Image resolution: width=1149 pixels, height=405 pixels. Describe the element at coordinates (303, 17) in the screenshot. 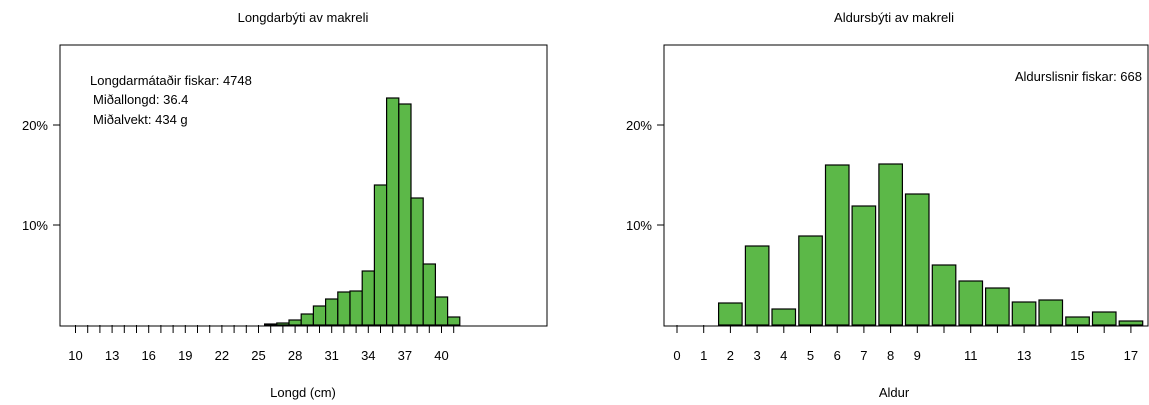

I see `length-chart-title: Longdarbýti av makreli` at that location.